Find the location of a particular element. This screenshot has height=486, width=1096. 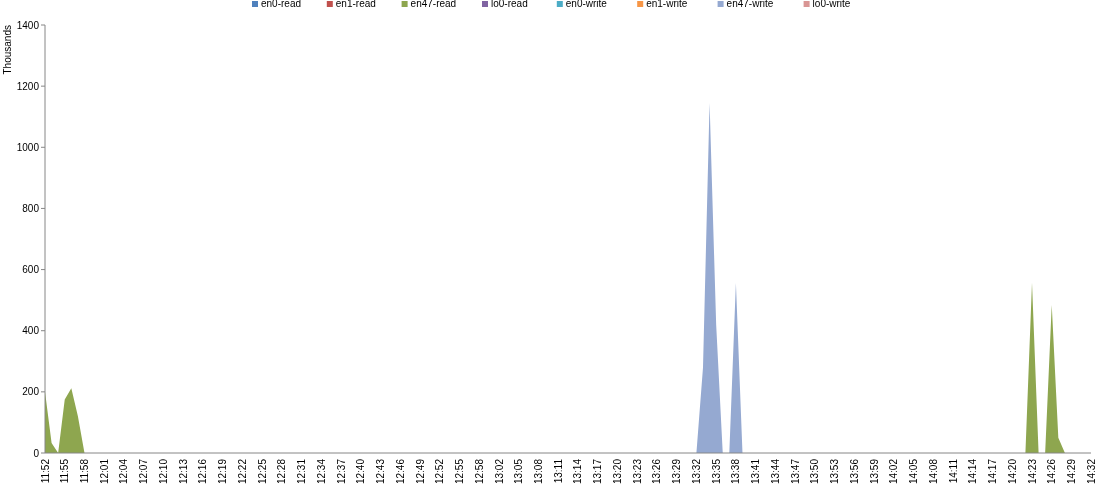

y-tick-label: 1000 is located at coordinates (28, 147).